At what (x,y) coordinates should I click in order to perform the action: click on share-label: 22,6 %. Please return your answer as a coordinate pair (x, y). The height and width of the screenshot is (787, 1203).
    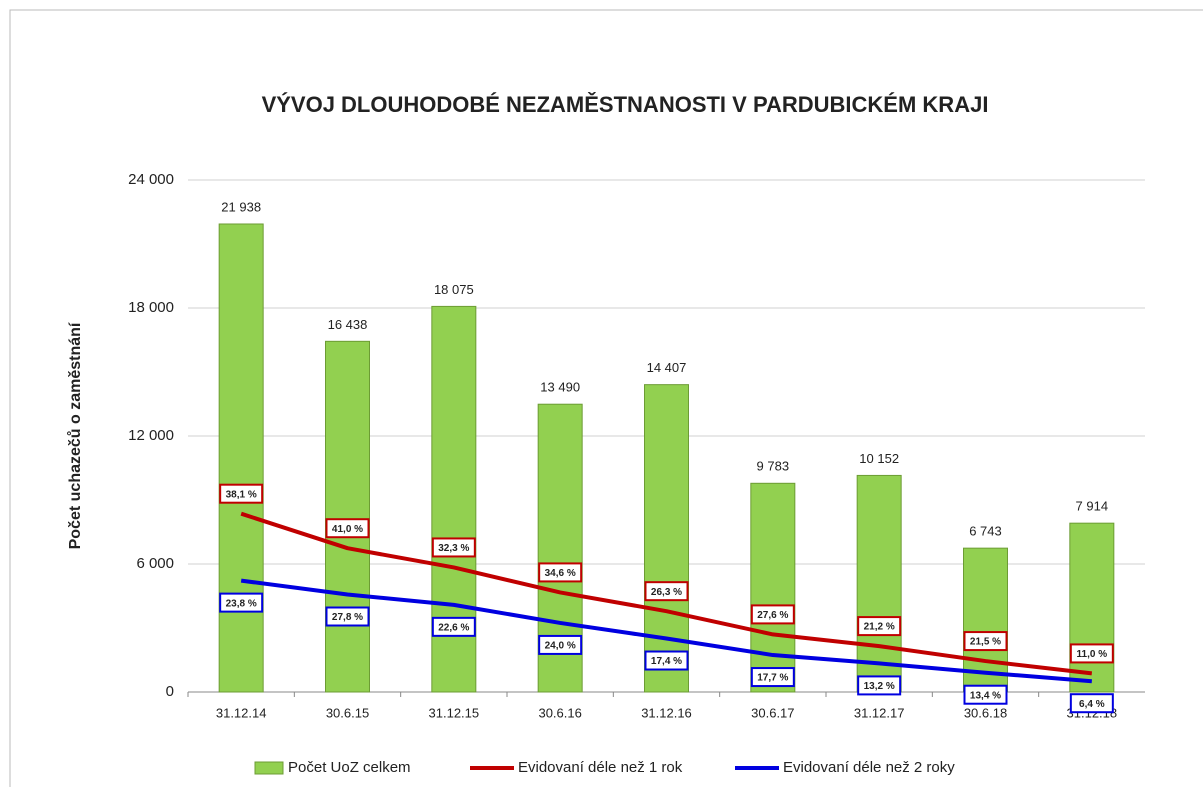
    Looking at the image, I should click on (453, 627).